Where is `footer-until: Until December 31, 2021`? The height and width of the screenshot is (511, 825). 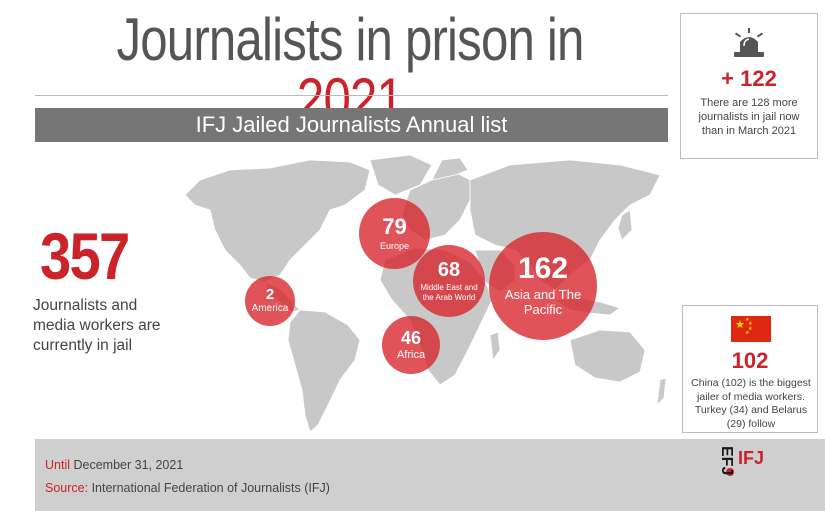 footer-until: Until December 31, 2021 is located at coordinates (114, 465).